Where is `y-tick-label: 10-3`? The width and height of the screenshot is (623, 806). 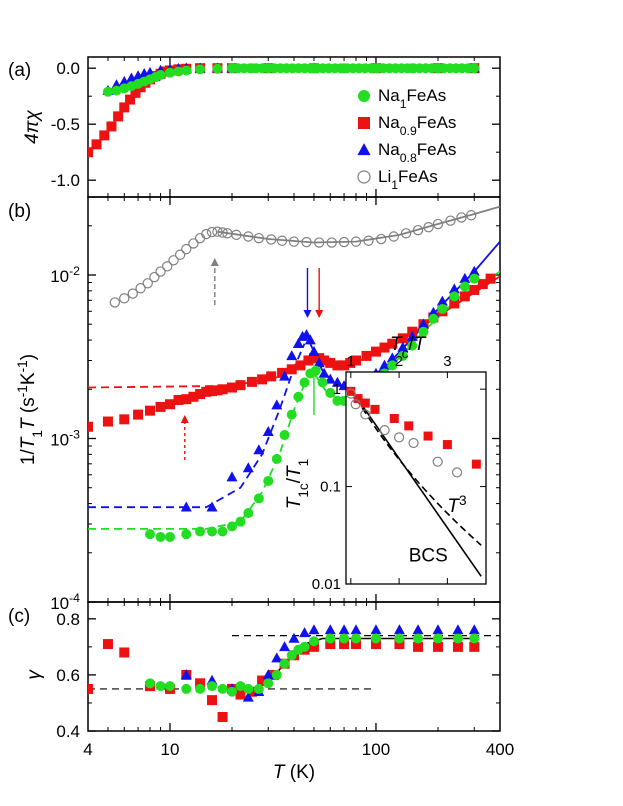 y-tick-label: 10-3 is located at coordinates (65, 439).